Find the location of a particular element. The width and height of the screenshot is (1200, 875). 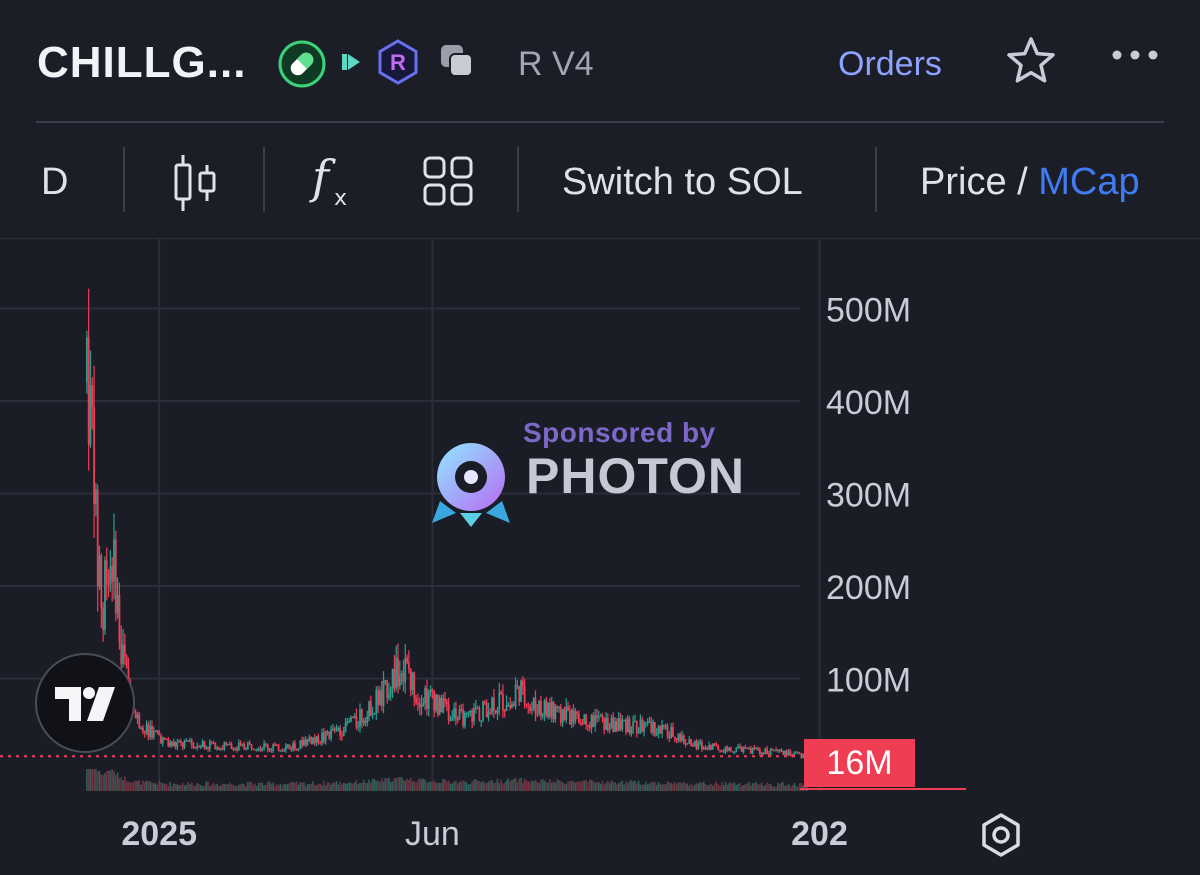

pill-icon is located at coordinates (302, 64).